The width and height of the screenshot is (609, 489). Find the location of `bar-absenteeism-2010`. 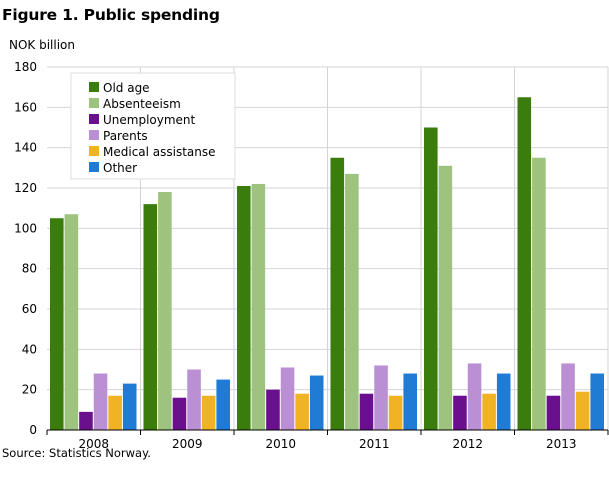

bar-absenteeism-2010 is located at coordinates (258, 306).